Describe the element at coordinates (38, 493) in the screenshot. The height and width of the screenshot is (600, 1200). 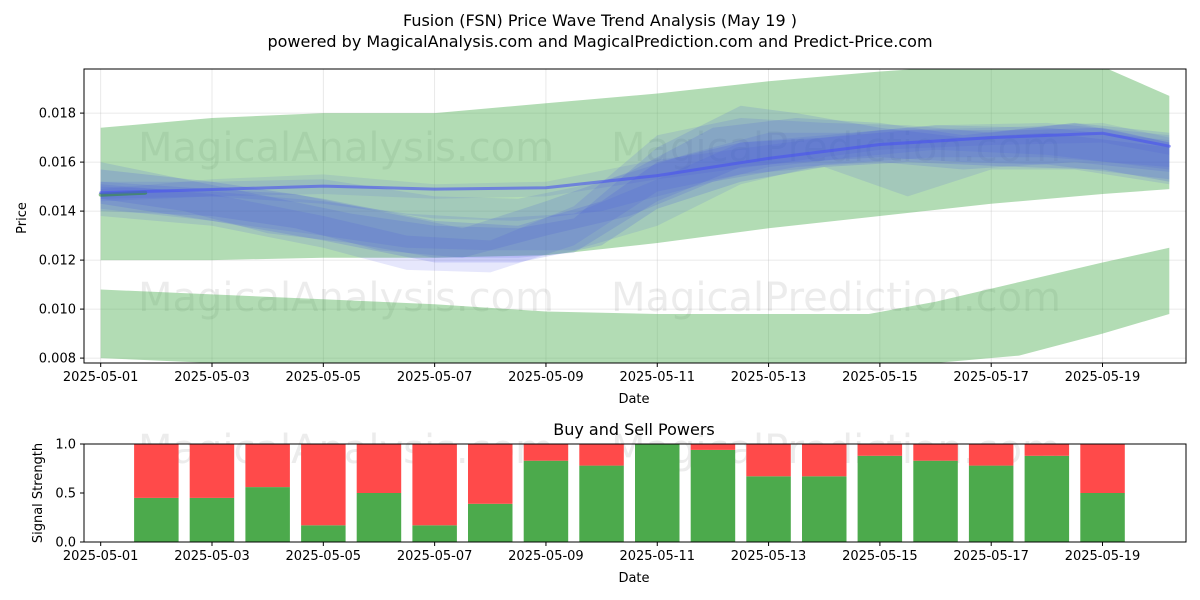
I see `powers-ylabel: Signal Strength` at that location.